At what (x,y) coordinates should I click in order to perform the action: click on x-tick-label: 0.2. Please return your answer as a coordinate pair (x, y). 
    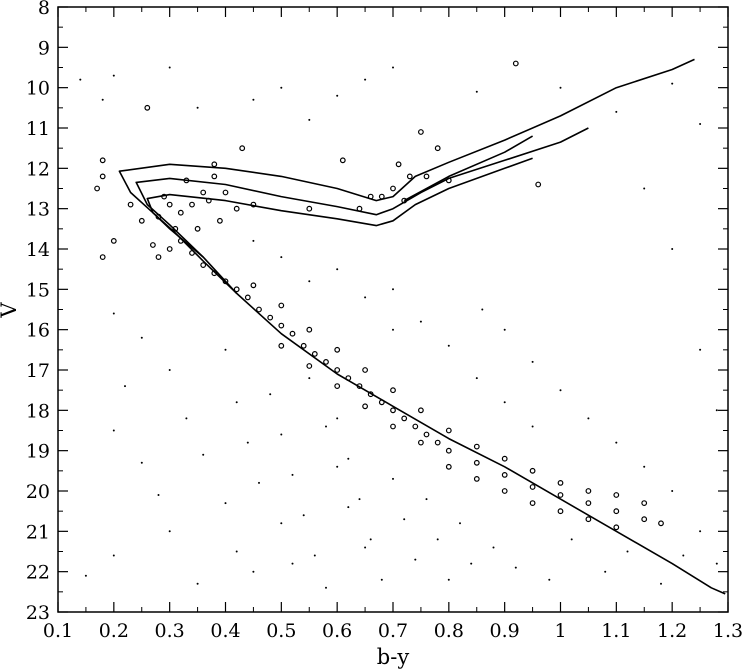
    Looking at the image, I should click on (114, 631).